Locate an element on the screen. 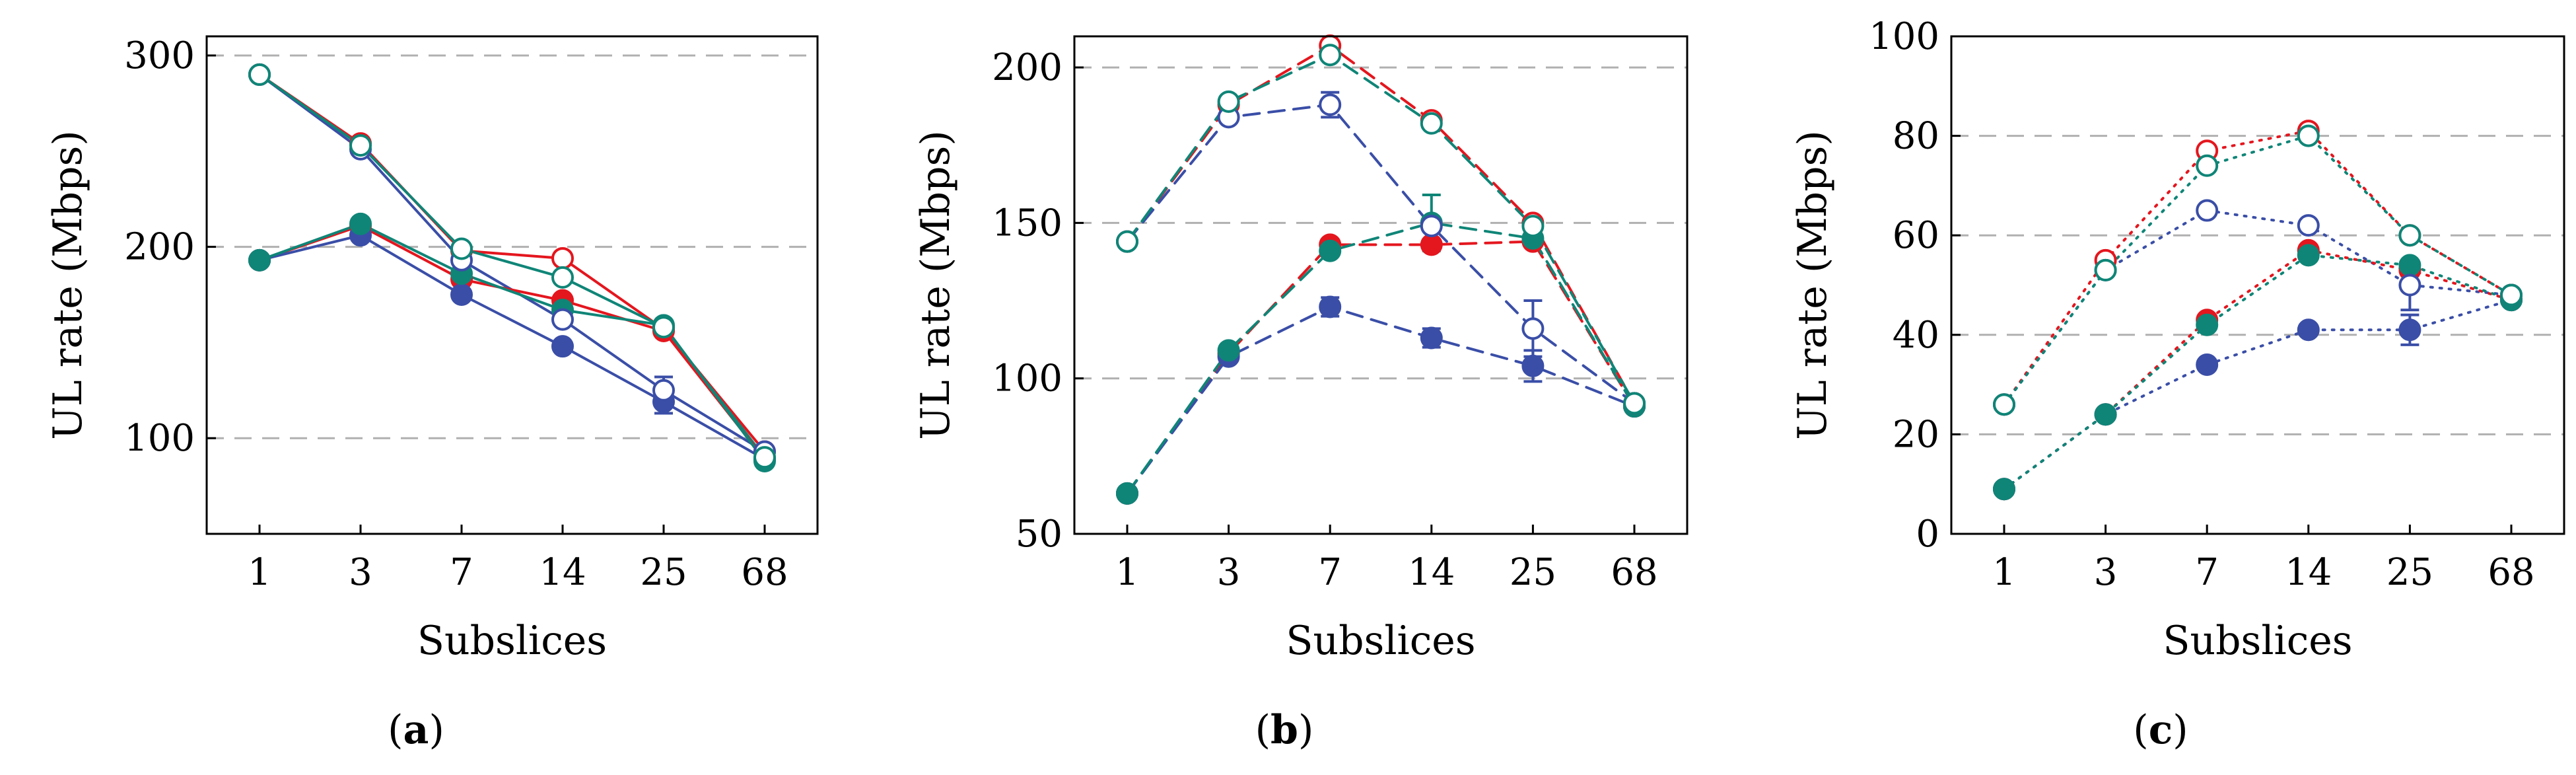 The width and height of the screenshot is (2576, 775). panel-a-xtick-label: 7 is located at coordinates (462, 572).